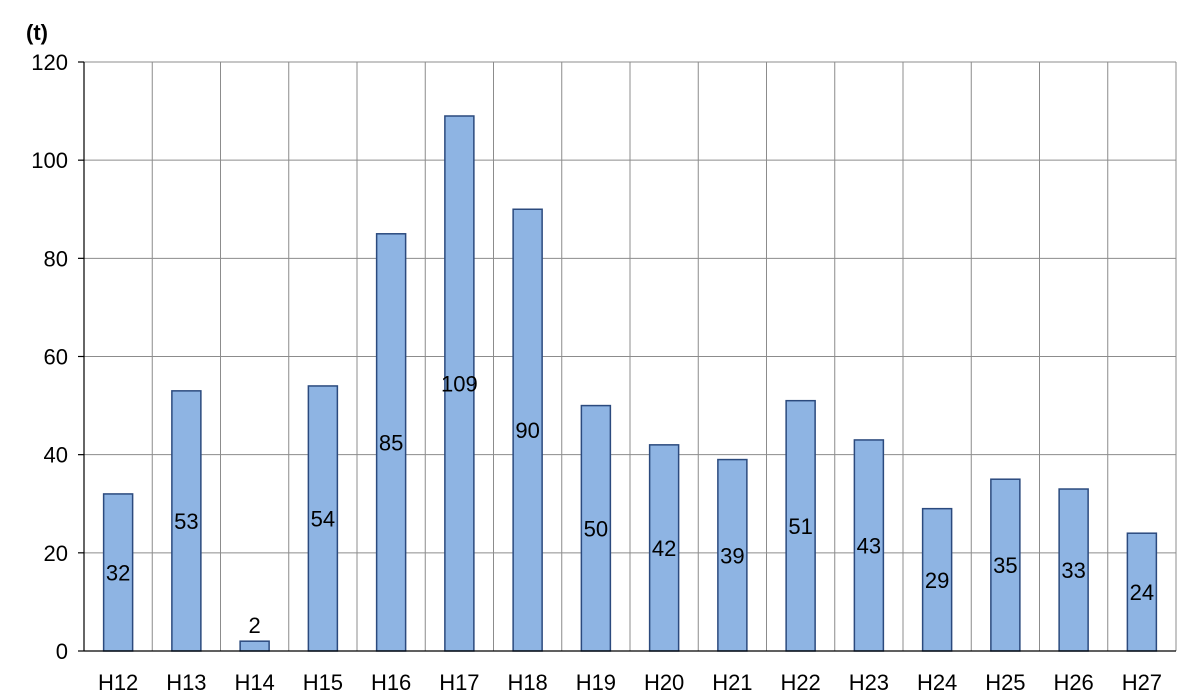 This screenshot has width=1184, height=696. I want to click on x-tick-label: H26, so click(1073, 682).